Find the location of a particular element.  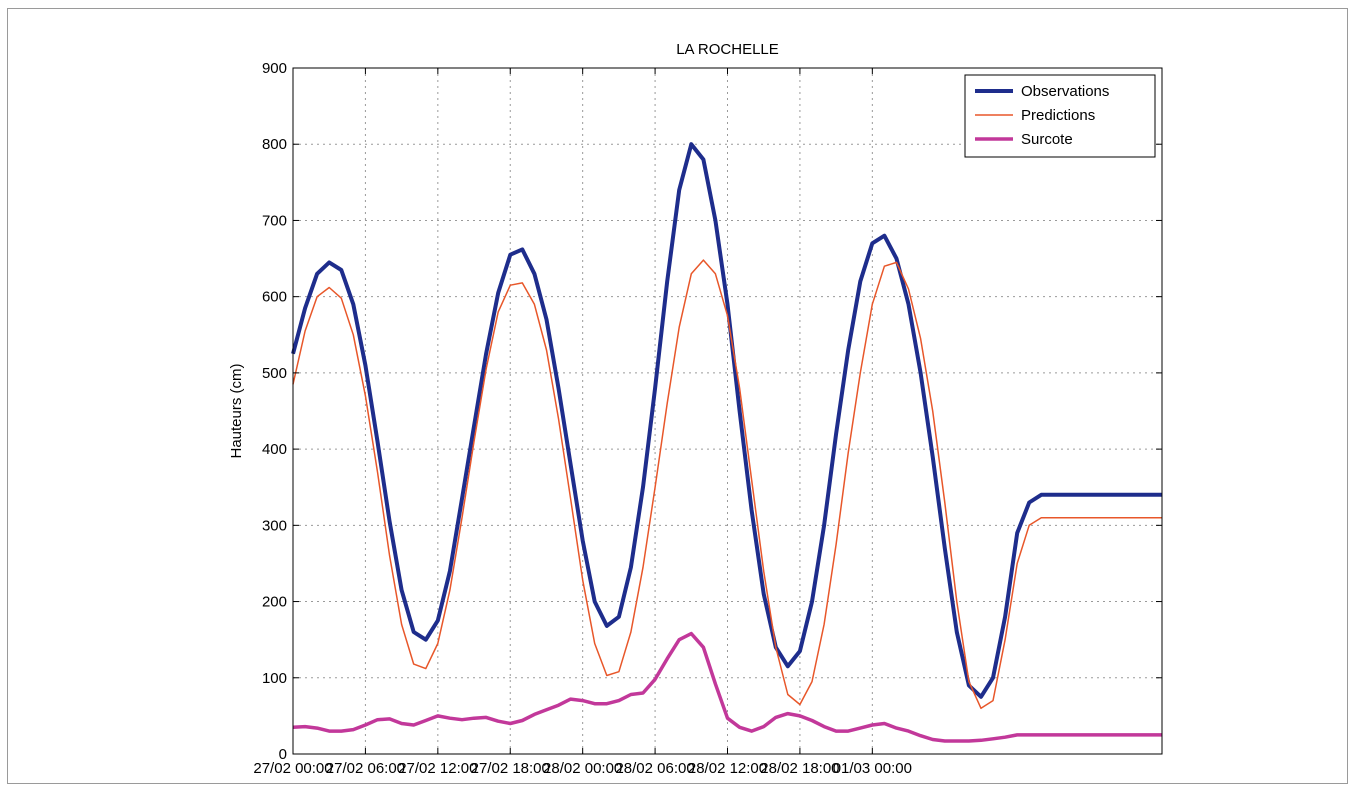

x-tick-label: 27/02 06:00 is located at coordinates (365, 768).